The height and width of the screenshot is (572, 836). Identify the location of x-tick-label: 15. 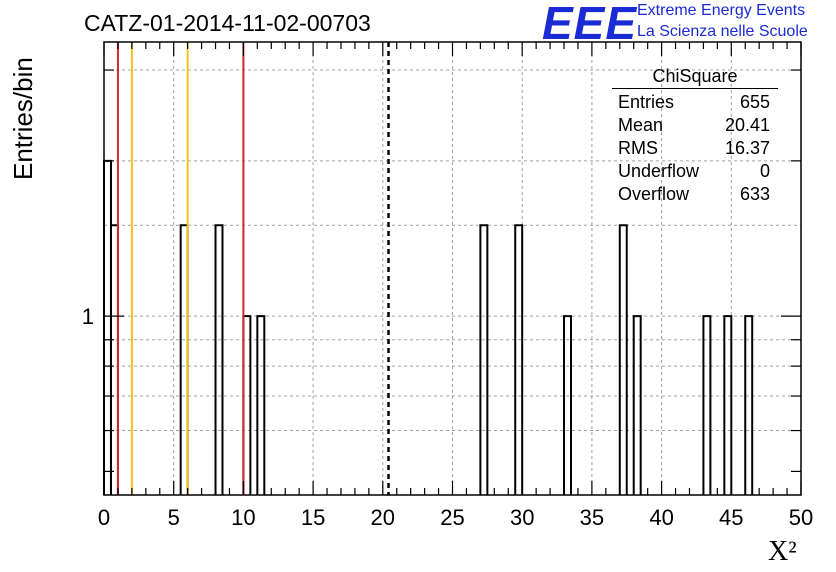
(313, 517).